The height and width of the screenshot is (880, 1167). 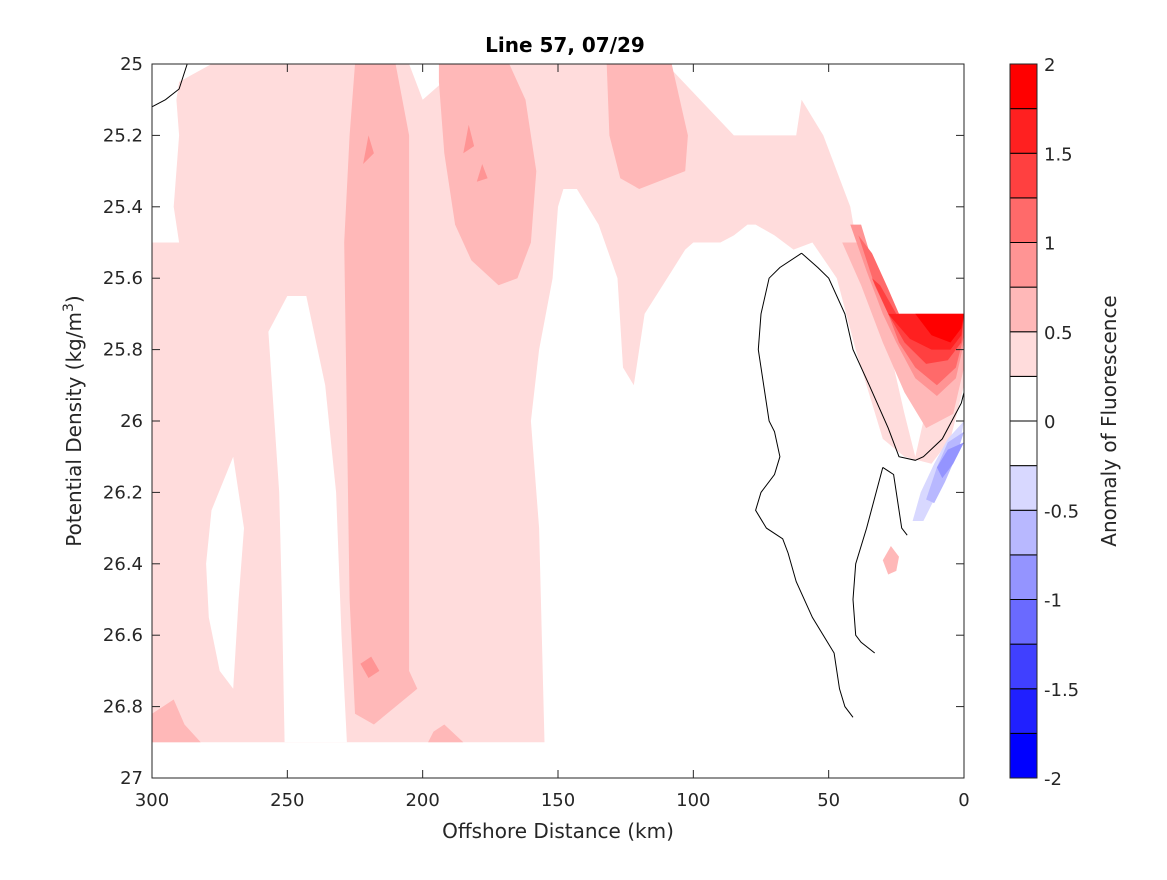 I want to click on colorbar-label: Anomaly of Fluorescence, so click(x=1109, y=420).